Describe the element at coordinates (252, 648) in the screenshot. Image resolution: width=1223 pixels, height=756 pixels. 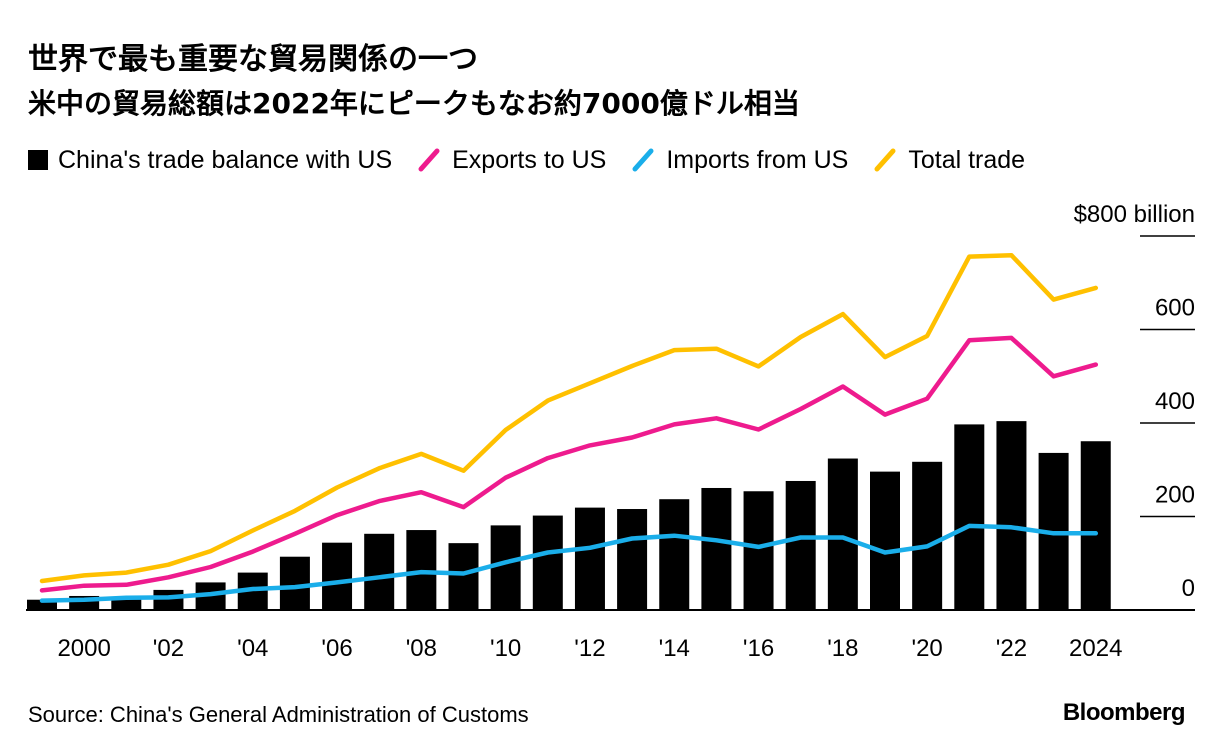
I see `x-tick-label: '04` at that location.